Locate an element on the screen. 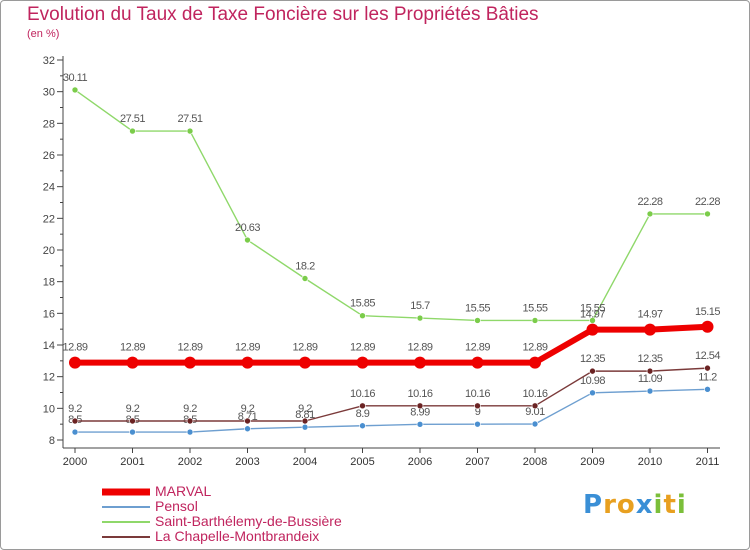  y-tick-label: 18 is located at coordinates (49, 283).